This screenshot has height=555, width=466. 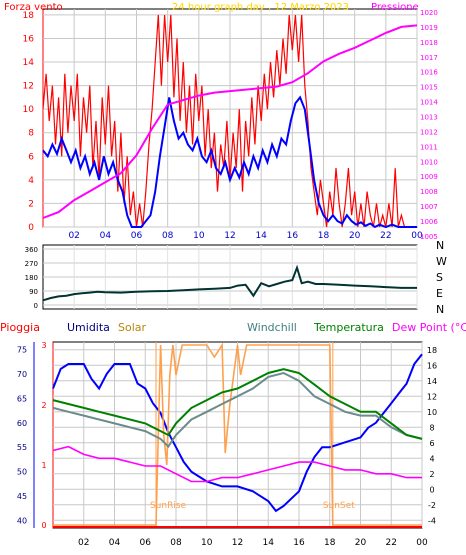 I want to click on panel2-left-tick-label: 270, so click(x=31, y=264).